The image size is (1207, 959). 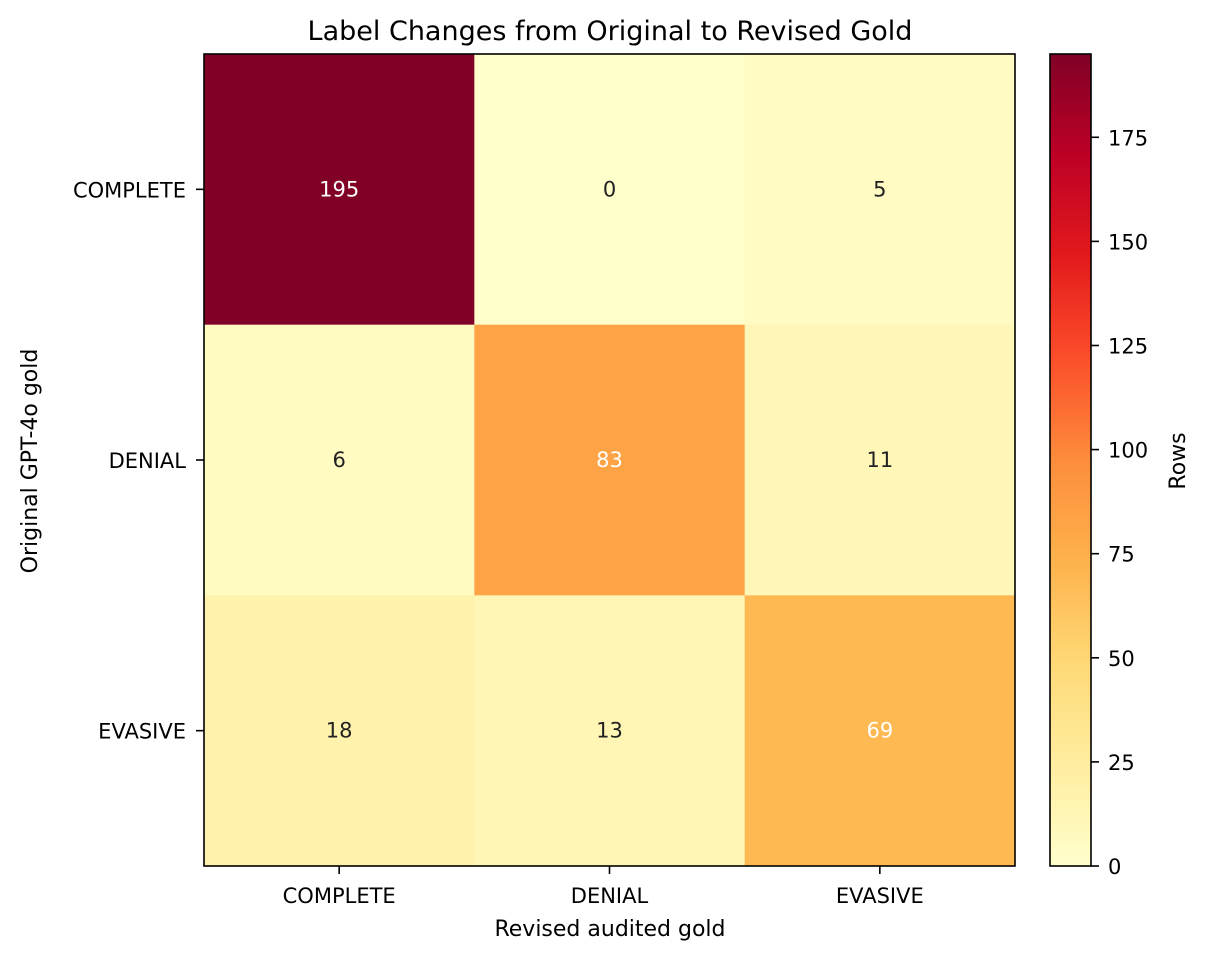 I want to click on colorbar: 0 25 50 75 100 125 150 175 Rows, so click(x=1120, y=466).